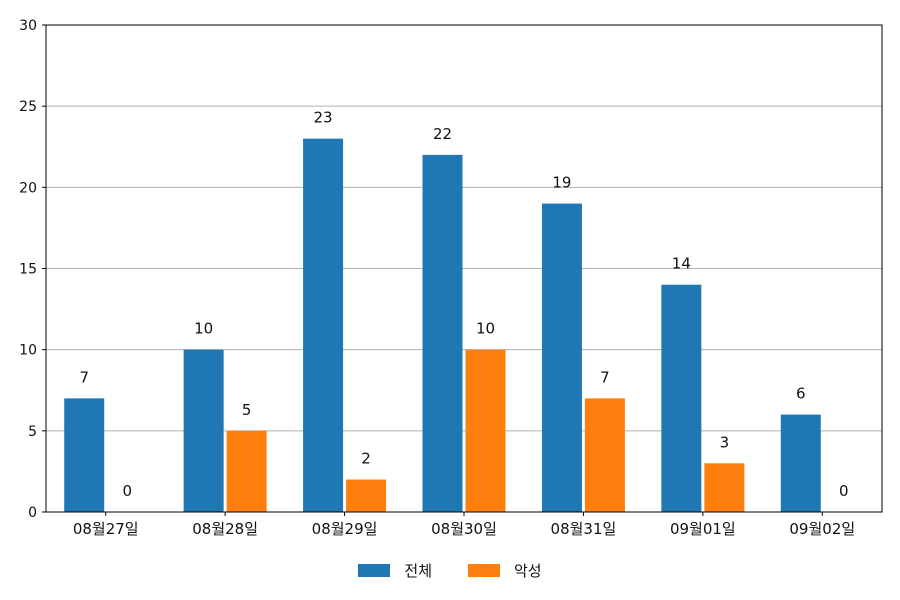 The width and height of the screenshot is (900, 600). What do you see at coordinates (725, 442) in the screenshot?
I see `bar-value-label: 3` at bounding box center [725, 442].